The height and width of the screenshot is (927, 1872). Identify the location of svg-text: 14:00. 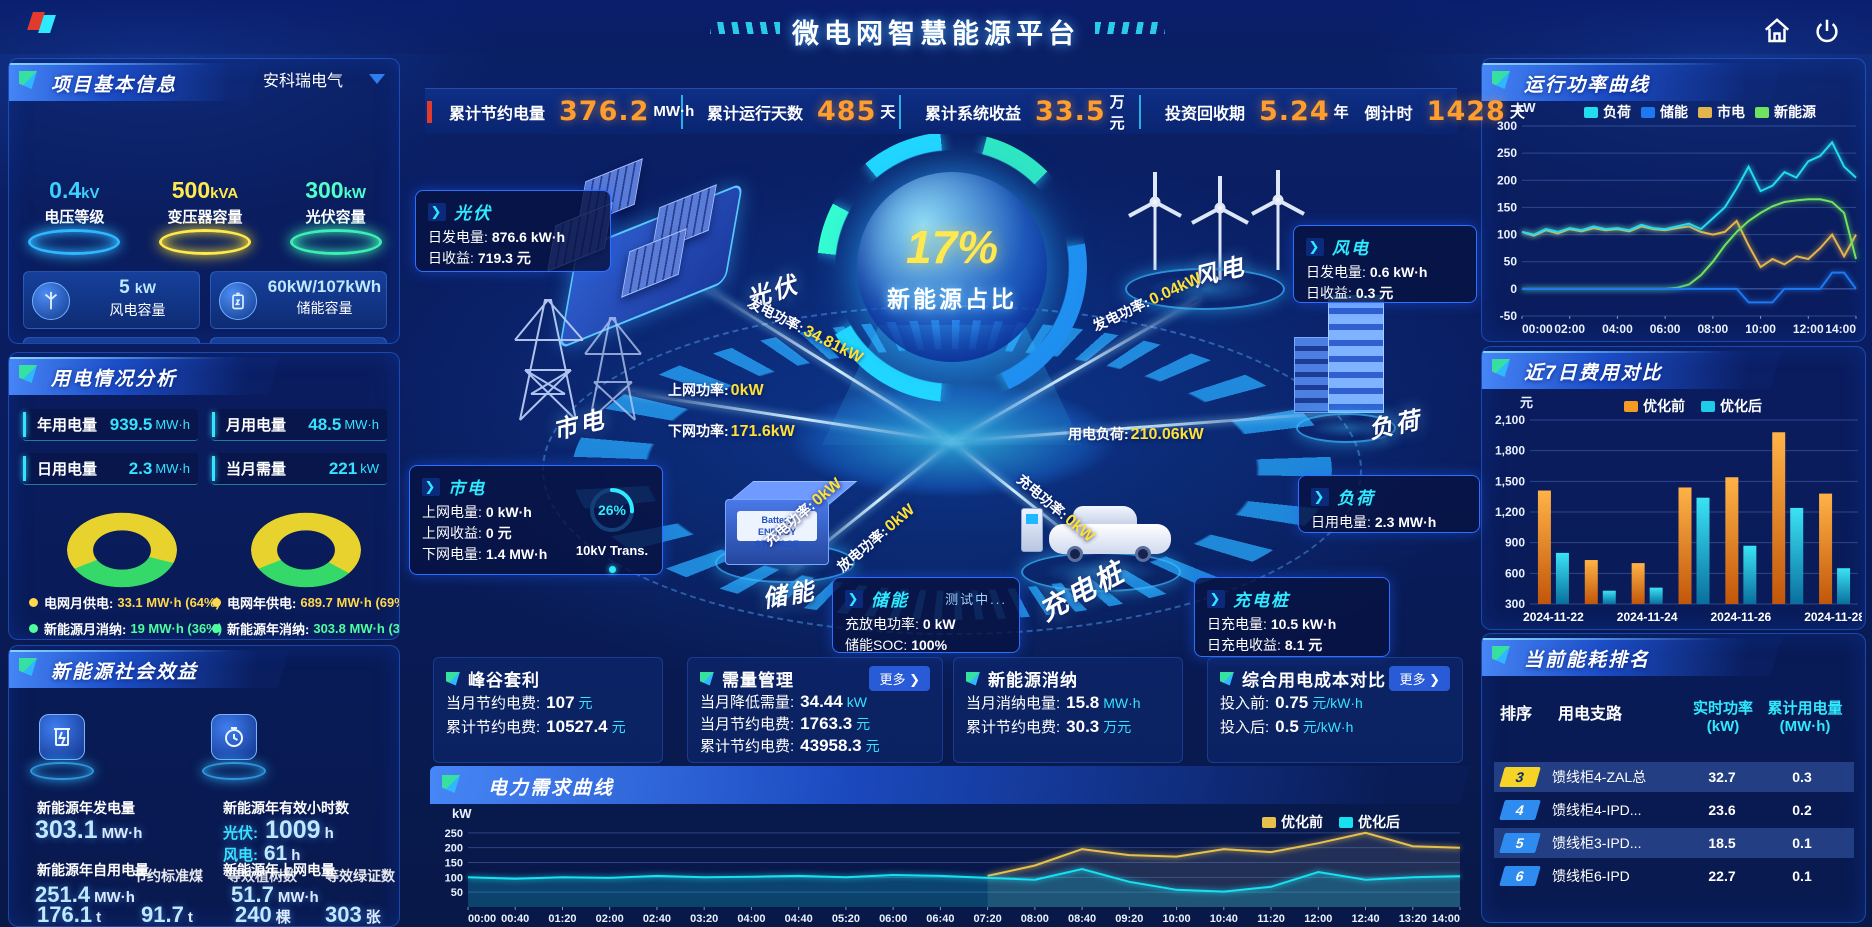
(1446, 919).